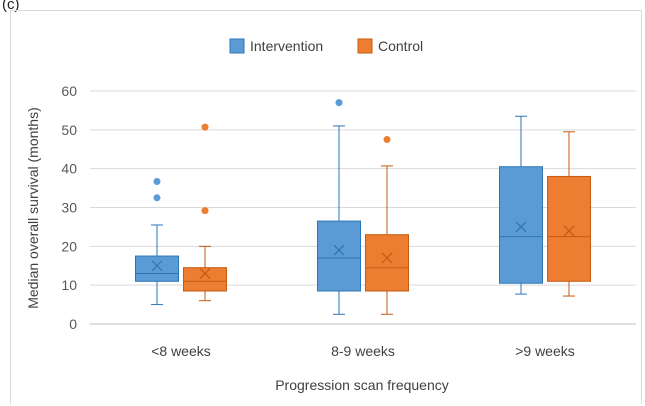  I want to click on y-tick-label: 50, so click(69, 130).